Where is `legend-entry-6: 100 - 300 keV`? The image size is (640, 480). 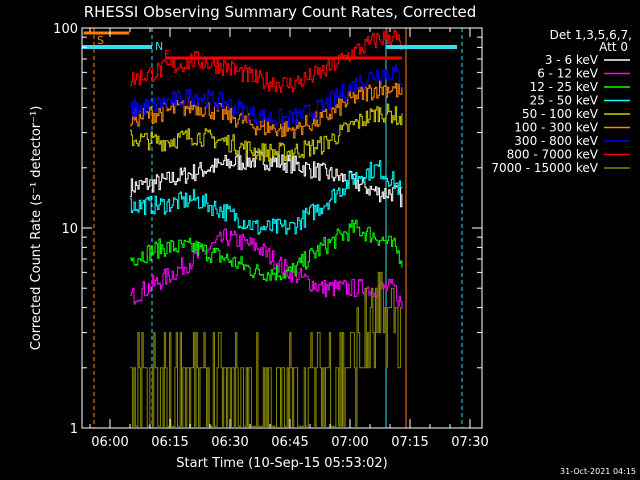
legend-entry-6: 100 - 300 keV is located at coordinates (556, 128).